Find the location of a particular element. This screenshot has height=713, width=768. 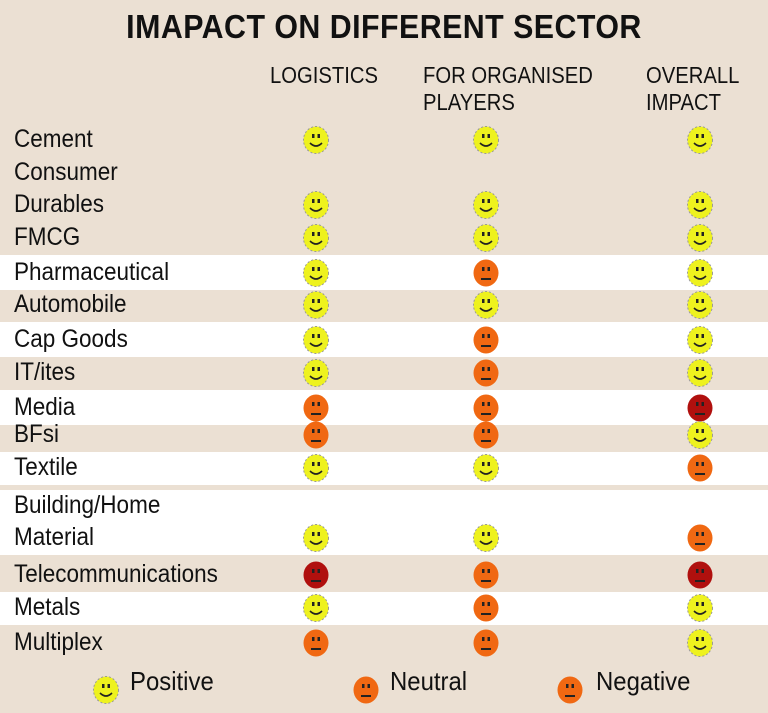

sector-label: Telecommunications is located at coordinates (116, 574).